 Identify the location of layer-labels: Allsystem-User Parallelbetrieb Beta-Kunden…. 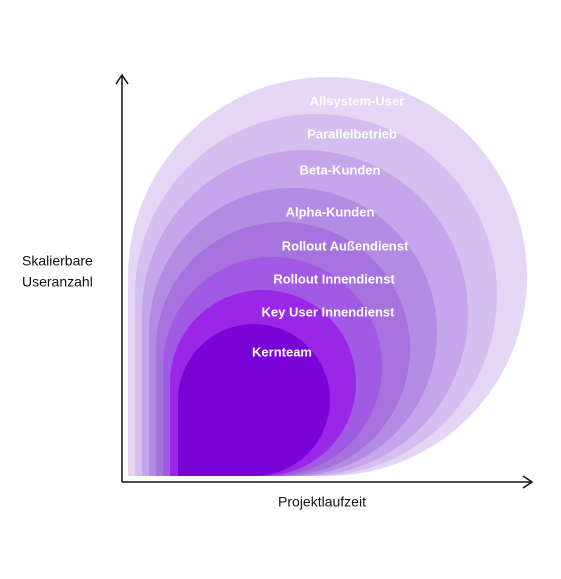
(330, 226).